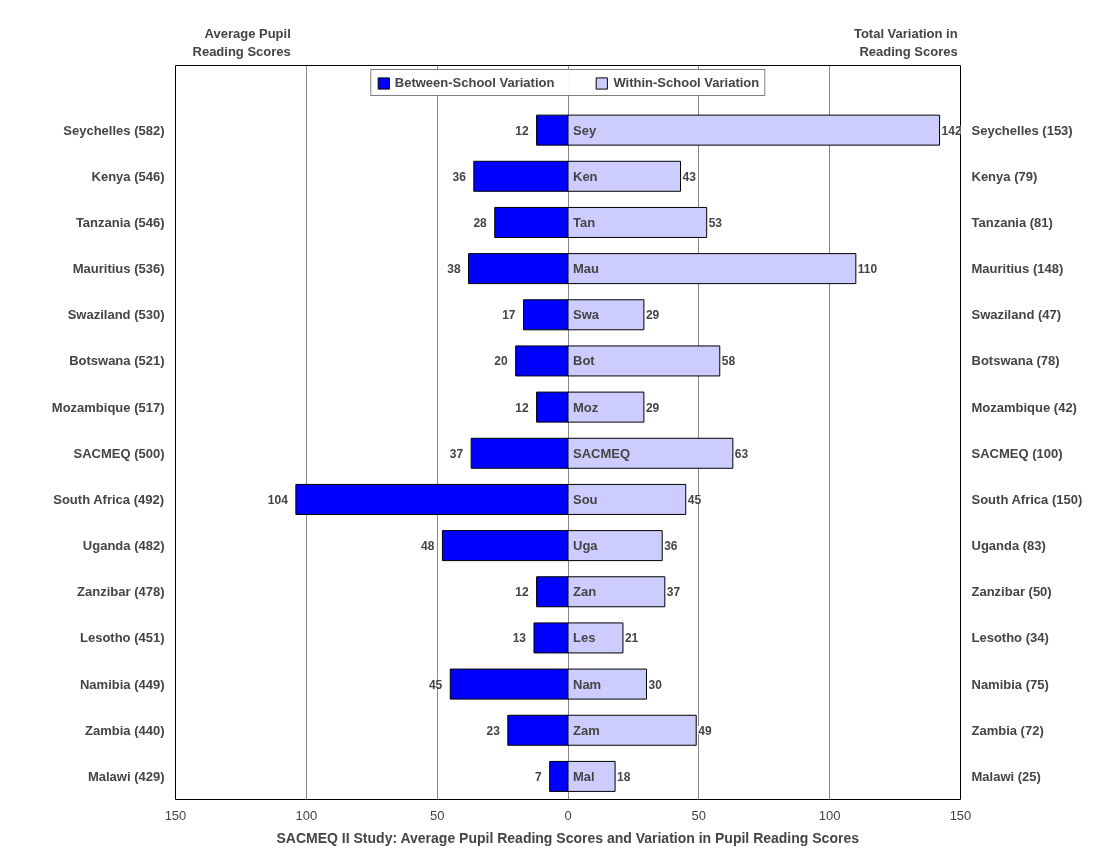  What do you see at coordinates (474, 82) in the screenshot?
I see `legend-label: Between-School Variation` at bounding box center [474, 82].